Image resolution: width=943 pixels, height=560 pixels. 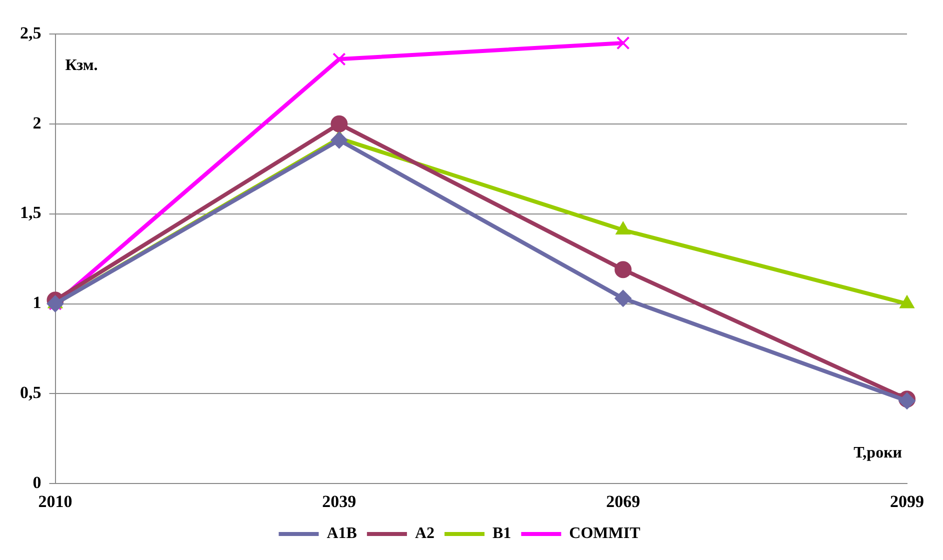 I want to click on y-tick-label: 0, so click(x=37, y=482).